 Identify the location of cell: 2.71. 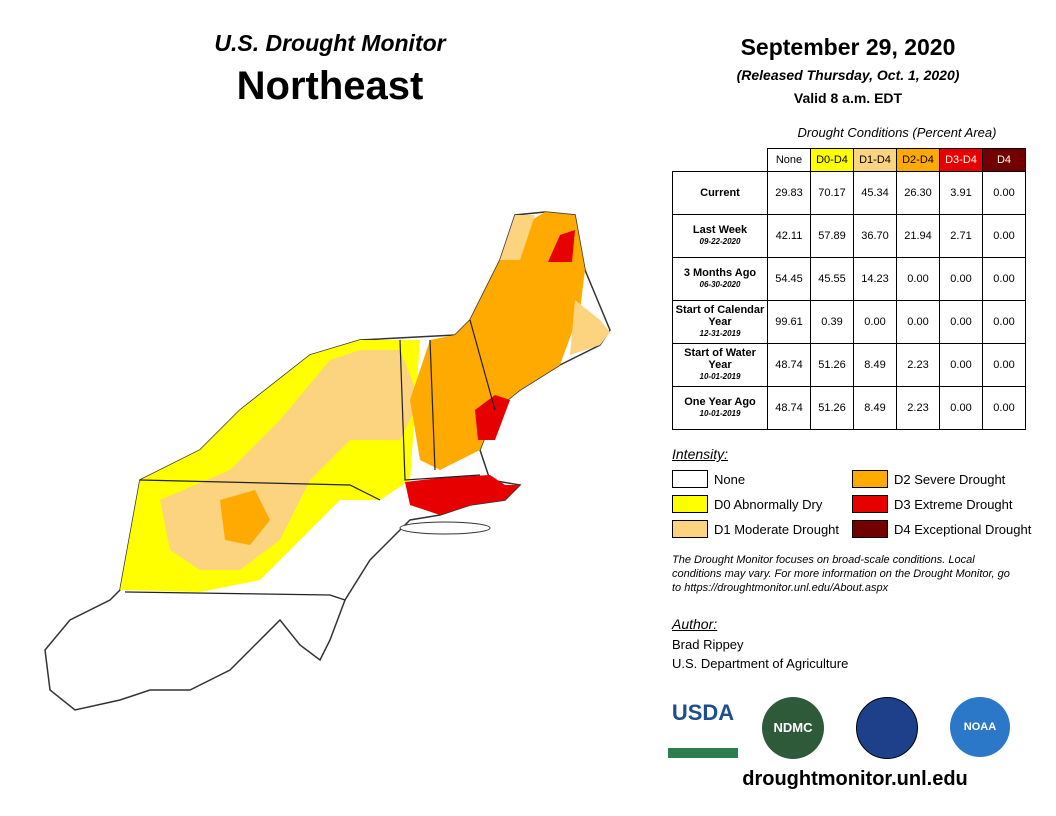
(961, 236).